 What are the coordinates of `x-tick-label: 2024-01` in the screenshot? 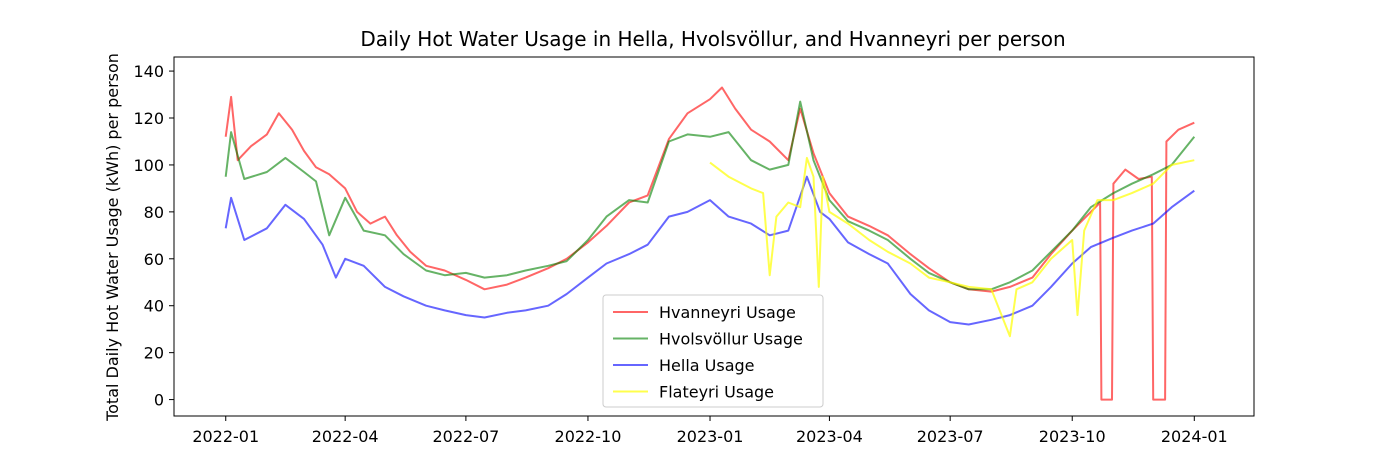 It's located at (1194, 436).